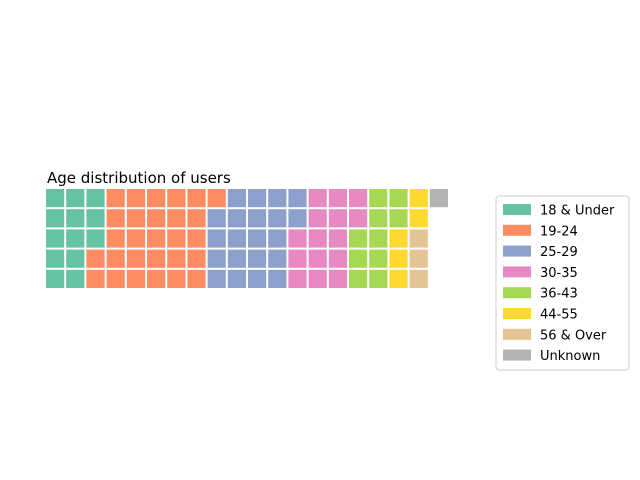 Image resolution: width=640 pixels, height=480 pixels. What do you see at coordinates (559, 273) in the screenshot?
I see `legend-label: 30-35` at bounding box center [559, 273].